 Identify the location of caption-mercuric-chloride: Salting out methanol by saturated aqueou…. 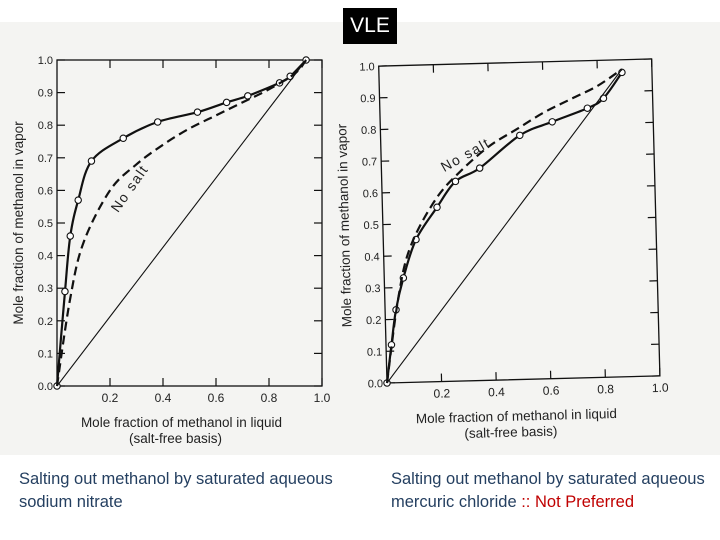
(551, 491).